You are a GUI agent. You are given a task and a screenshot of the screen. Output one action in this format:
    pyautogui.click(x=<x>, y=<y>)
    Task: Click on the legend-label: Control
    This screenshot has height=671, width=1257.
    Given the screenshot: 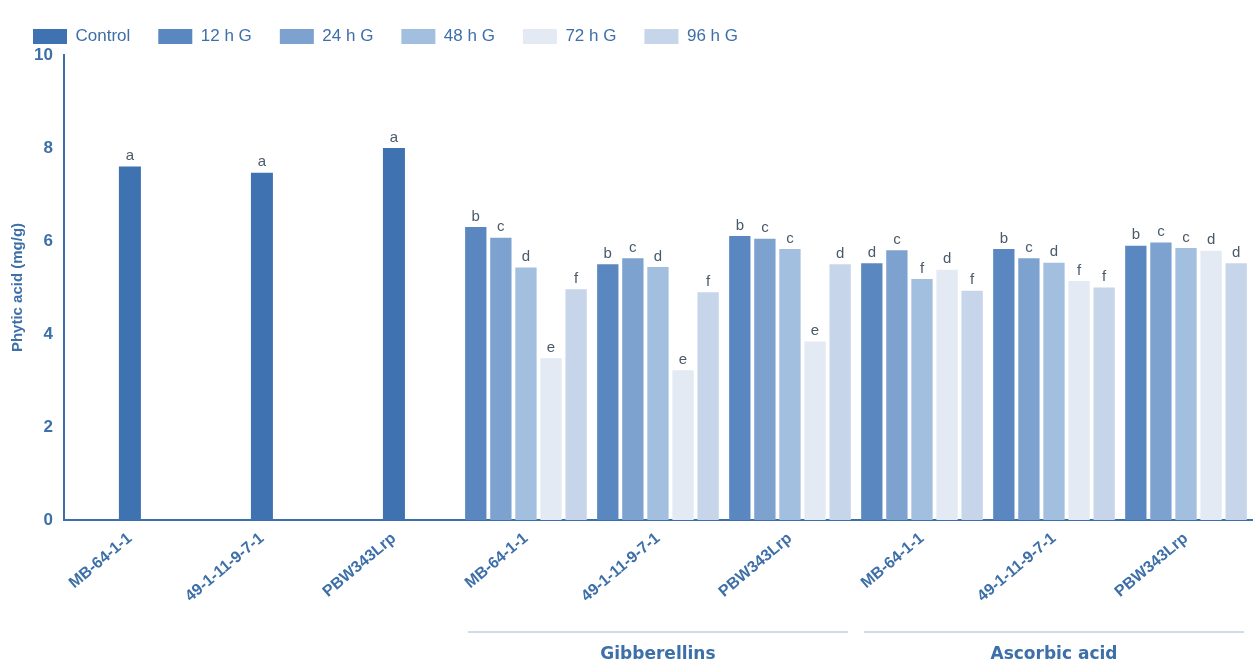 What is the action you would take?
    pyautogui.click(x=103, y=36)
    